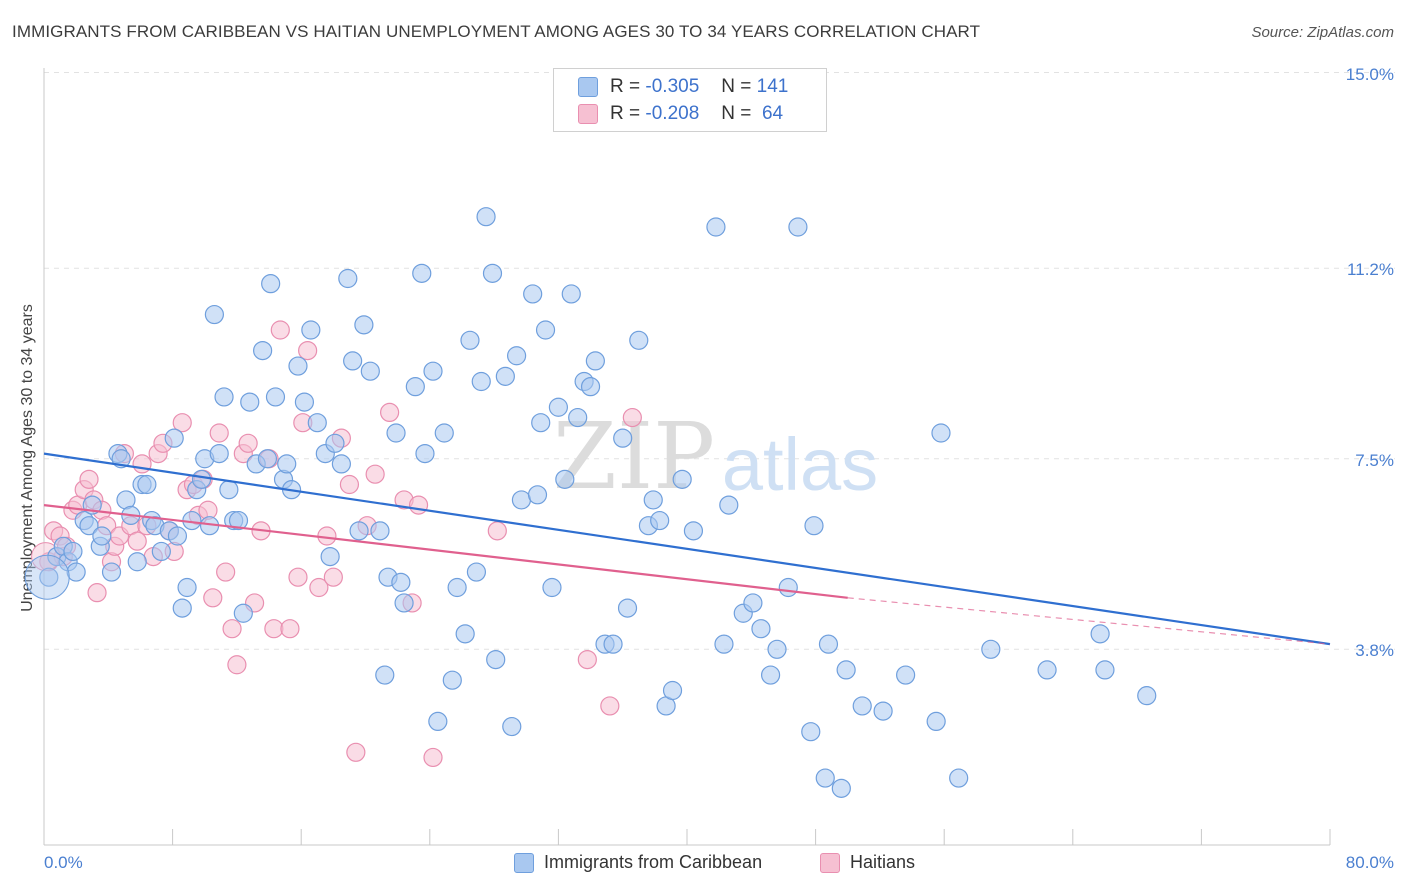 The width and height of the screenshot is (1406, 892). What do you see at coordinates (1089, 621) in the screenshot?
I see `haitians-trend-extension` at bounding box center [1089, 621].